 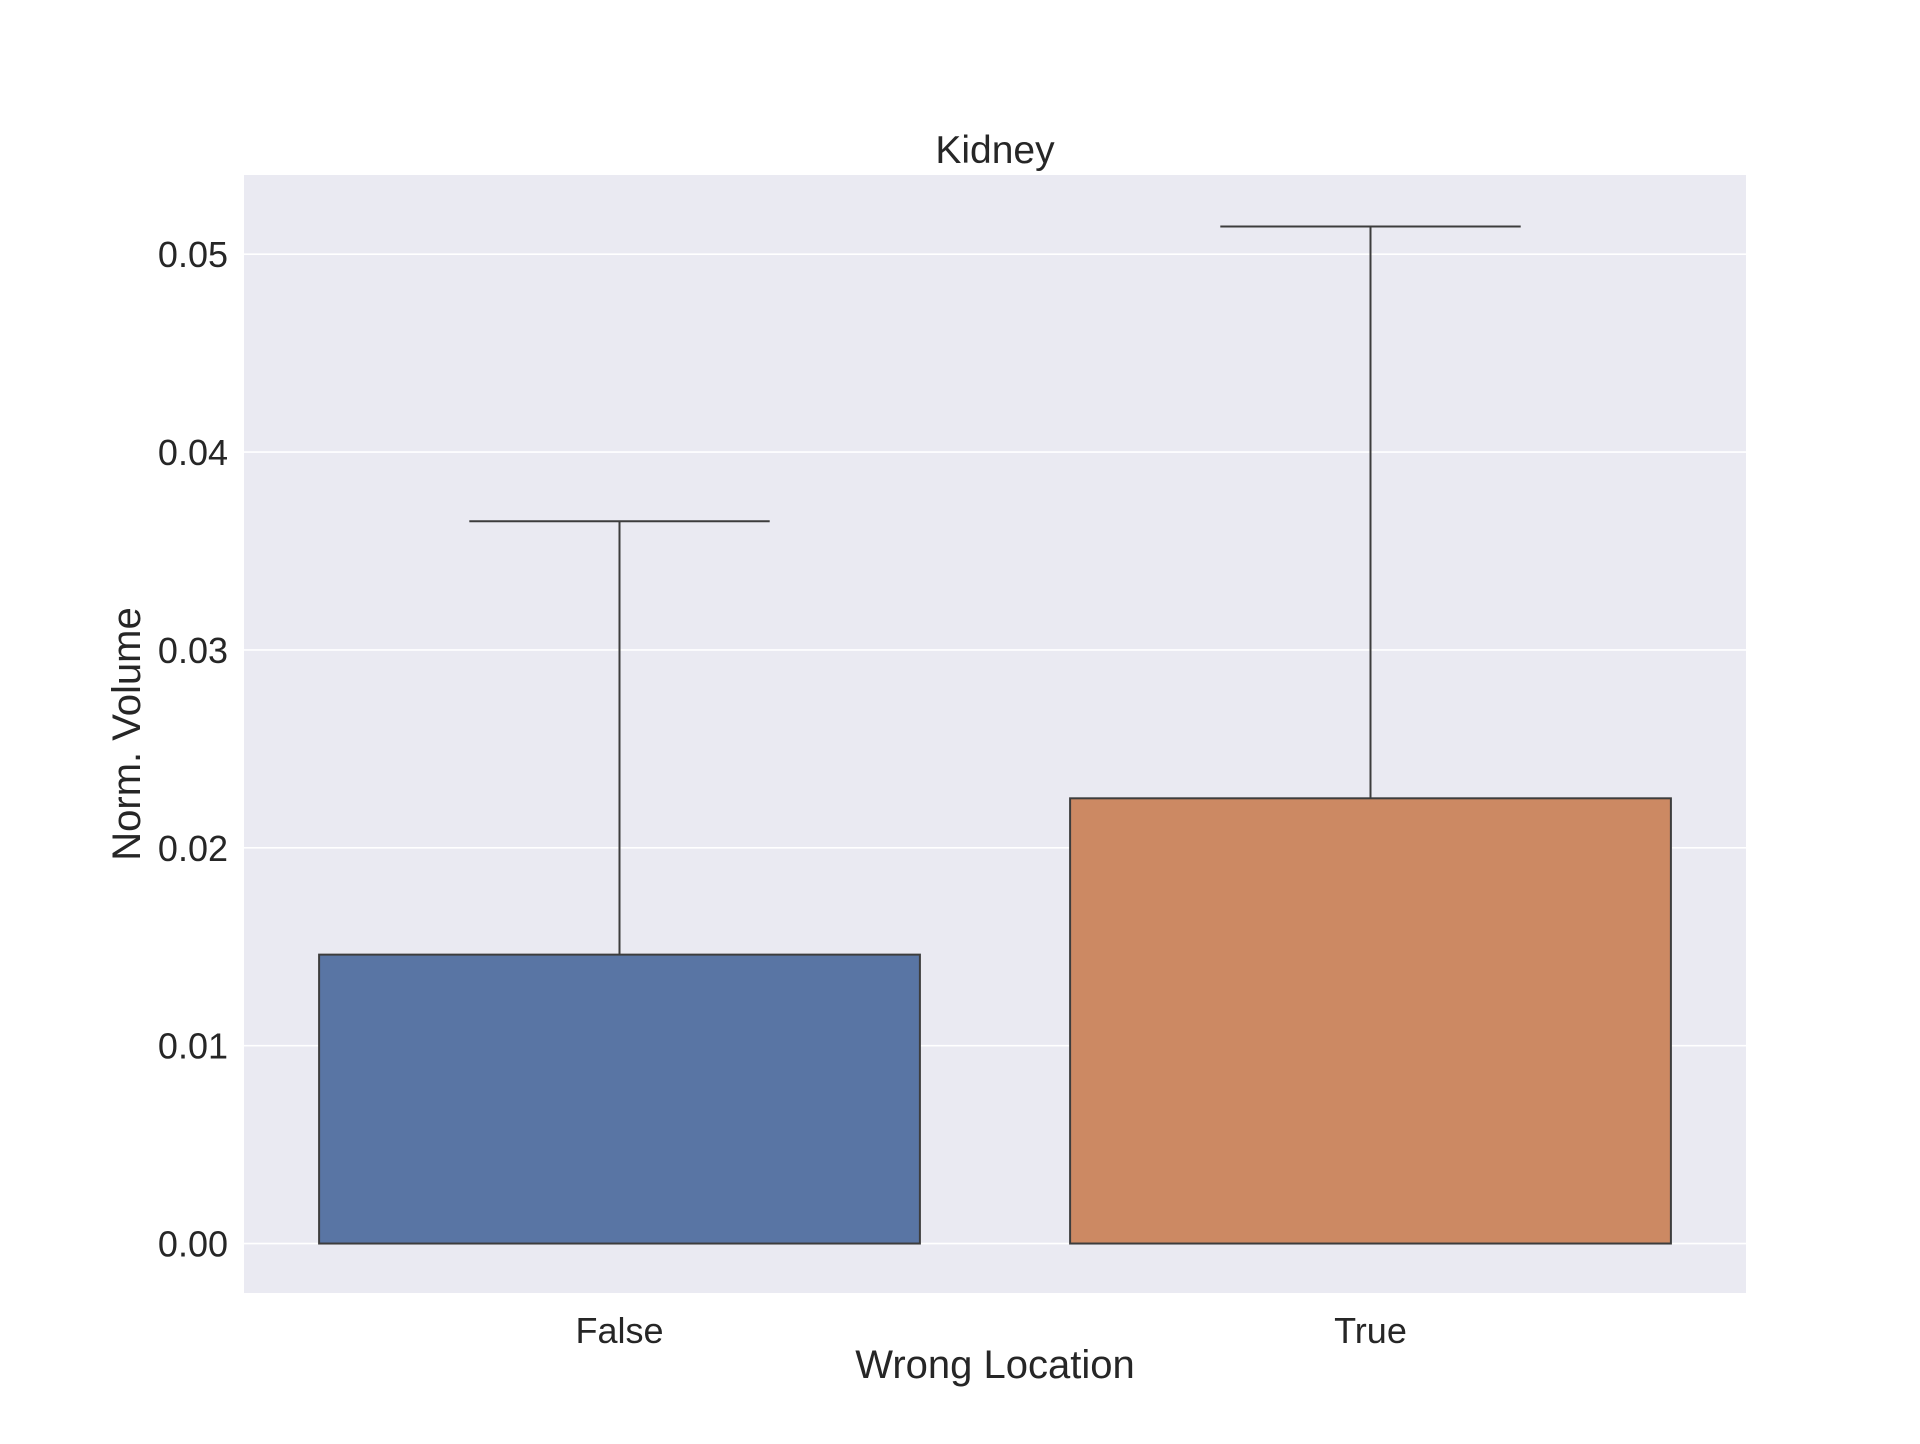 What do you see at coordinates (994, 1365) in the screenshot?
I see `x-axis-label: Wrong Location` at bounding box center [994, 1365].